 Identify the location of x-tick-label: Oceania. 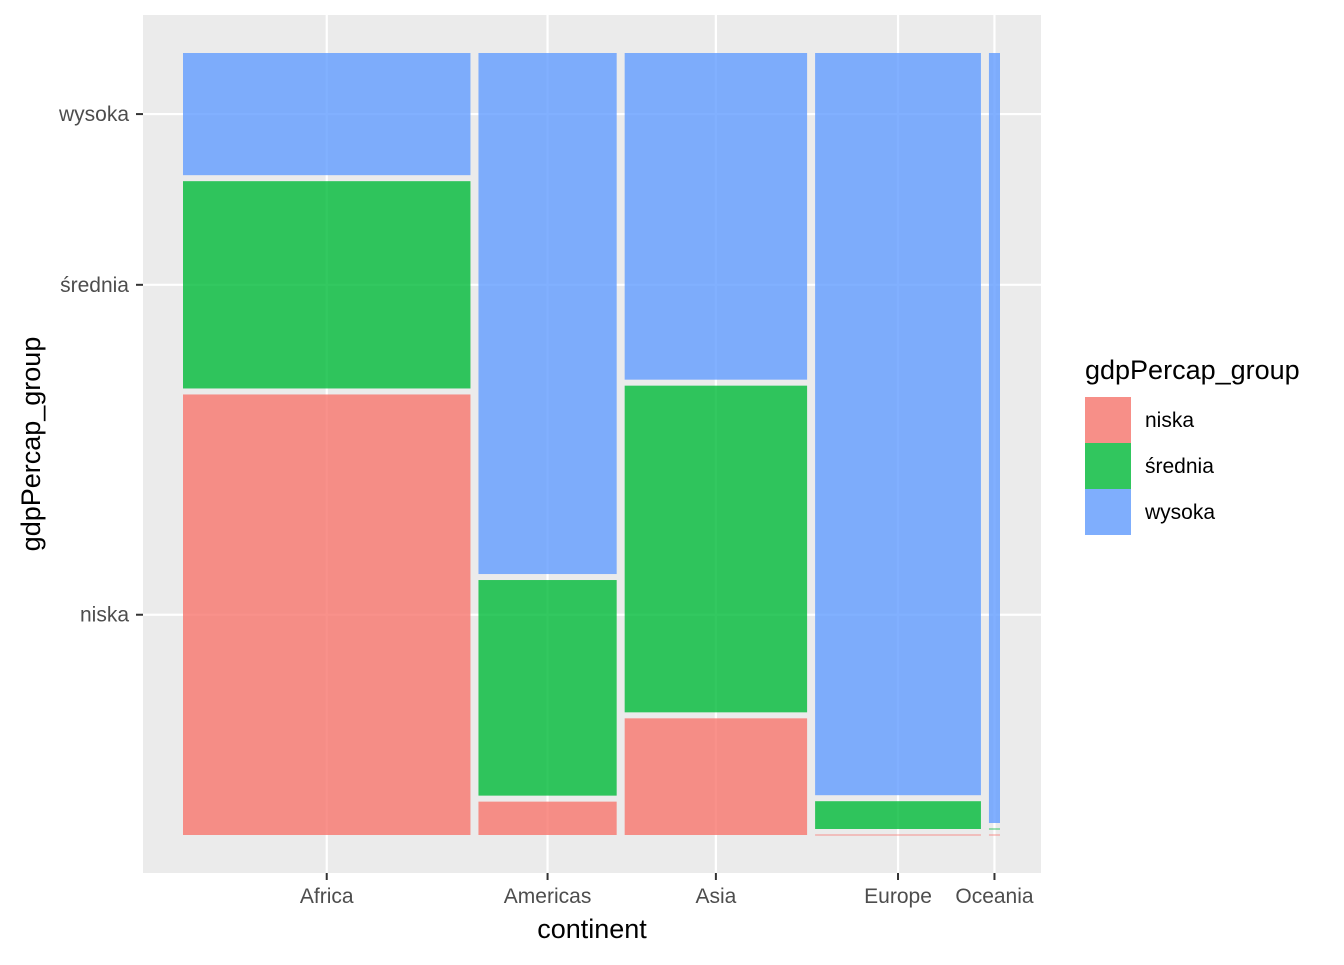
(994, 896).